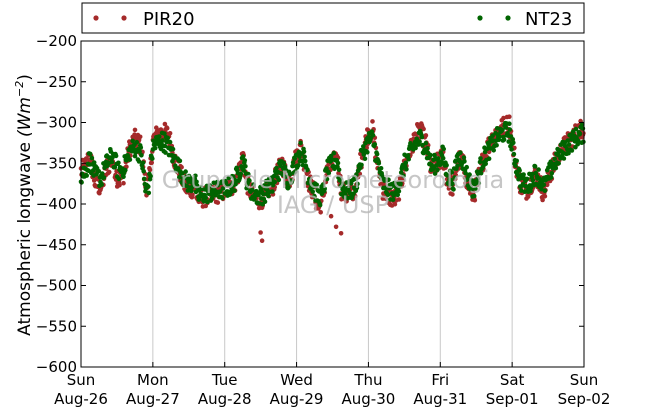 This screenshot has height=409, width=650. What do you see at coordinates (296, 380) in the screenshot?
I see `x-tick-label-day: Wed` at bounding box center [296, 380].